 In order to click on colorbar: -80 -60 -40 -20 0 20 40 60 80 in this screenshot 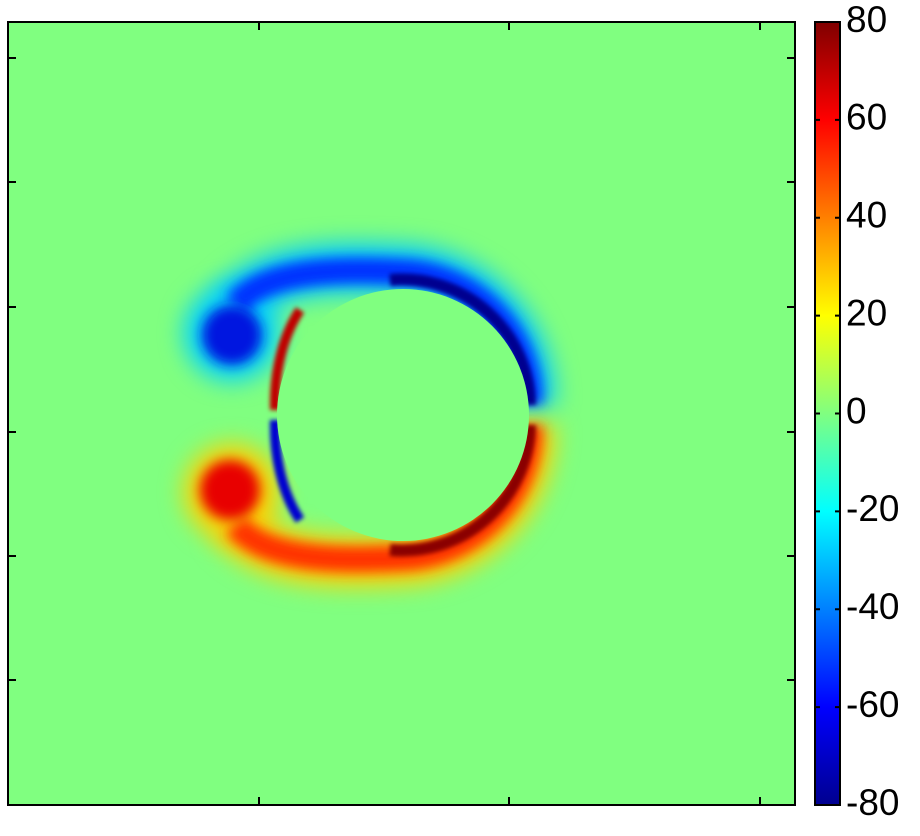, I will do `click(856, 411)`.